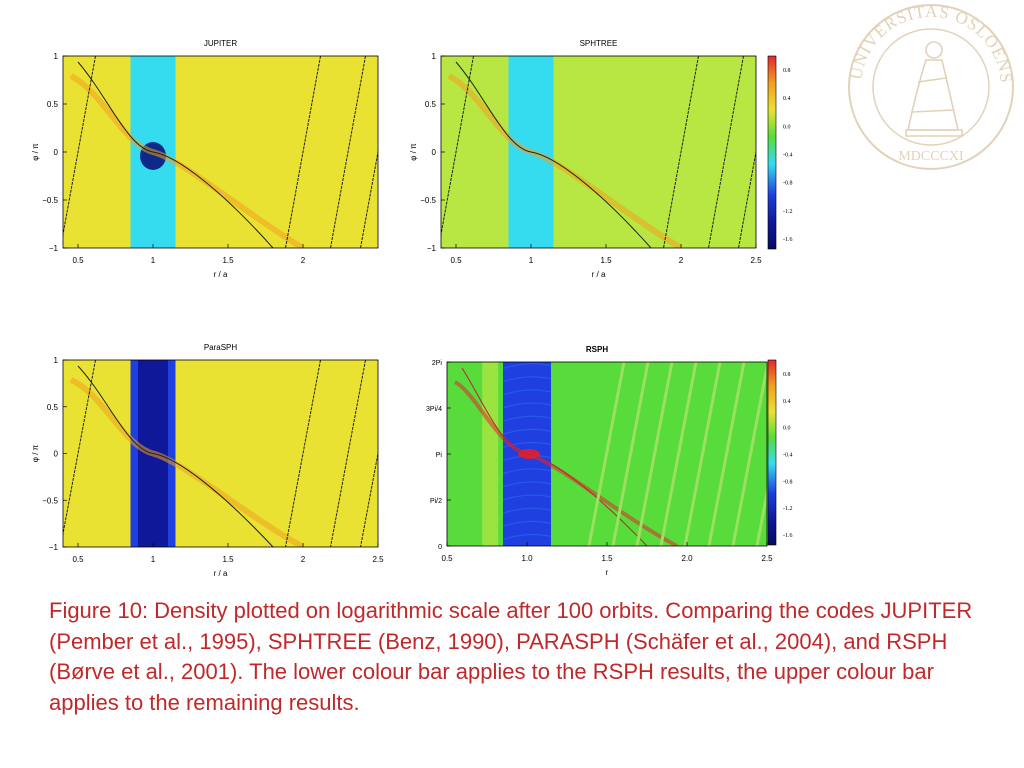  I want to click on seal-year: MDCCCXI, so click(931, 156).